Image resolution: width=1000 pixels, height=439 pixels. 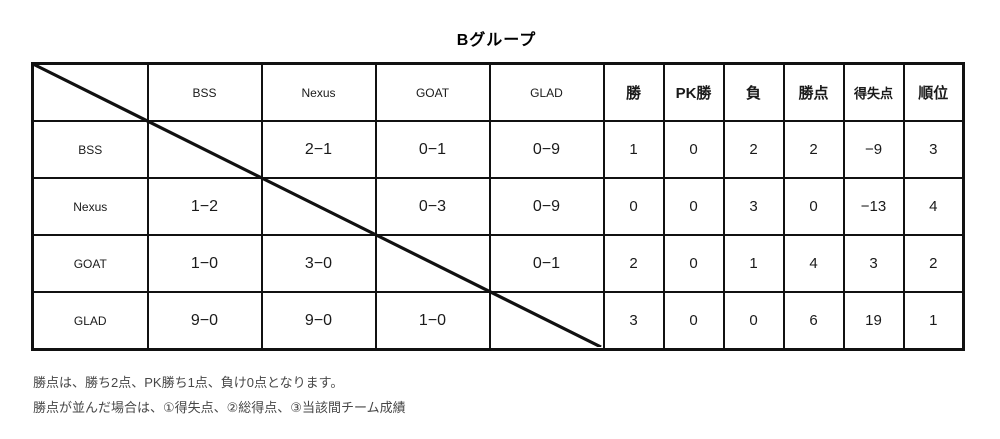 I want to click on goat-losses: 1, so click(x=753, y=263).